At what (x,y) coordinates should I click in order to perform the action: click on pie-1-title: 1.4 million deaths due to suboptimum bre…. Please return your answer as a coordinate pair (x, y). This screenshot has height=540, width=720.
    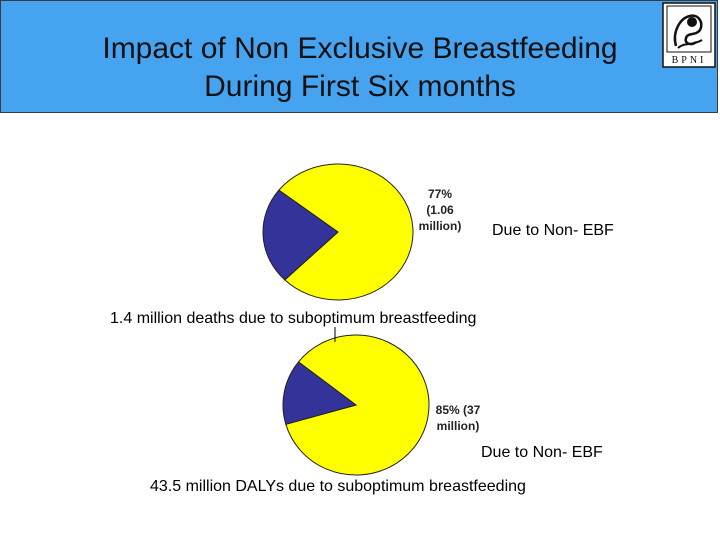
    Looking at the image, I should click on (293, 318).